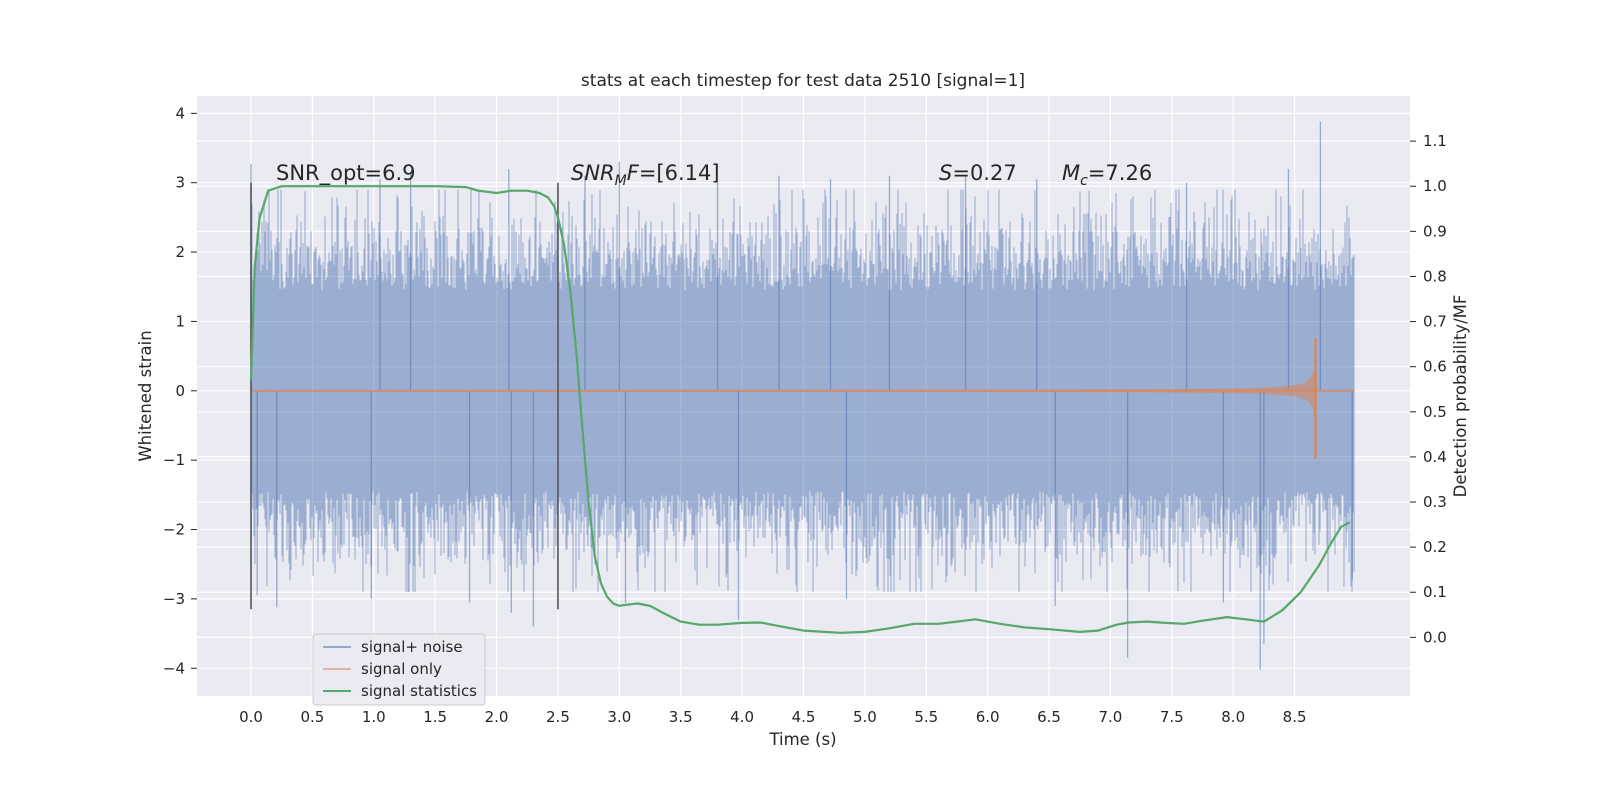 The image size is (1600, 800). I want to click on x-tick-label: 7.5, so click(1172, 717).